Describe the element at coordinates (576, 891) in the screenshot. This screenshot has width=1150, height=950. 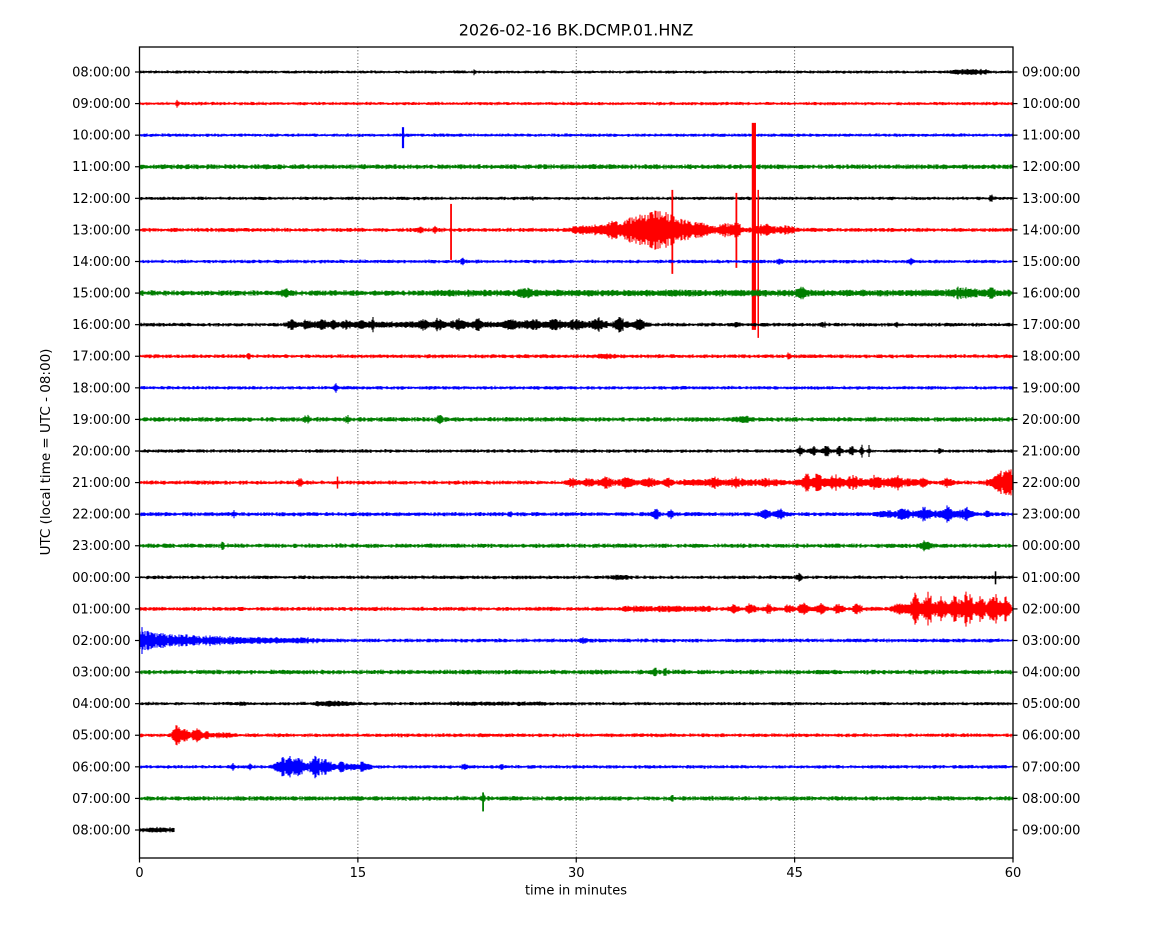
I see `x-axis-label: time in minutes` at that location.